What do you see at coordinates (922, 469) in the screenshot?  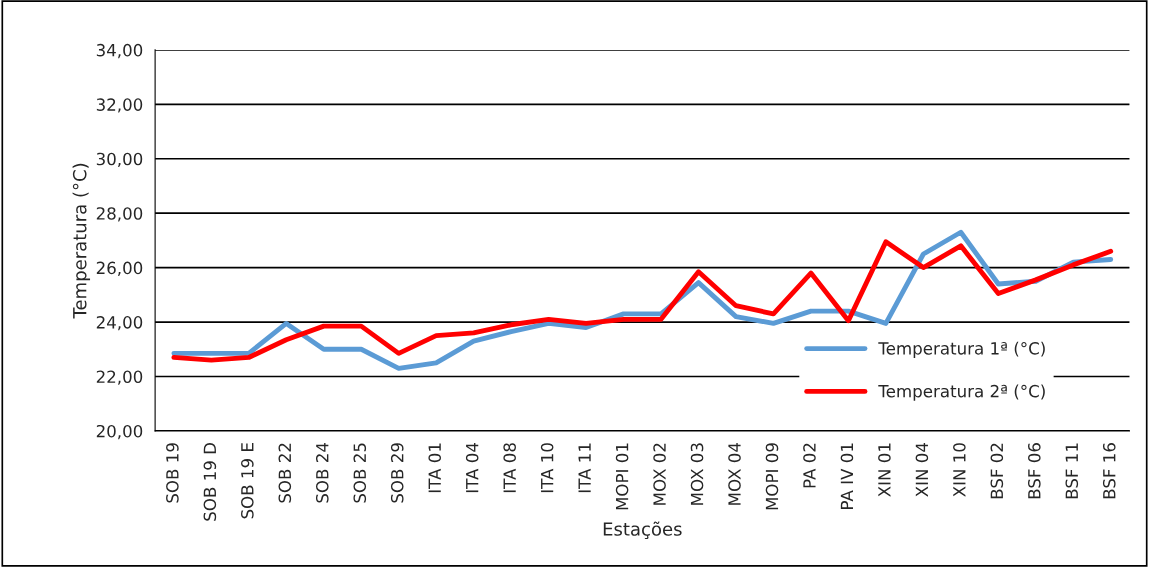 I see `x-tick-label: XIN 04` at bounding box center [922, 469].